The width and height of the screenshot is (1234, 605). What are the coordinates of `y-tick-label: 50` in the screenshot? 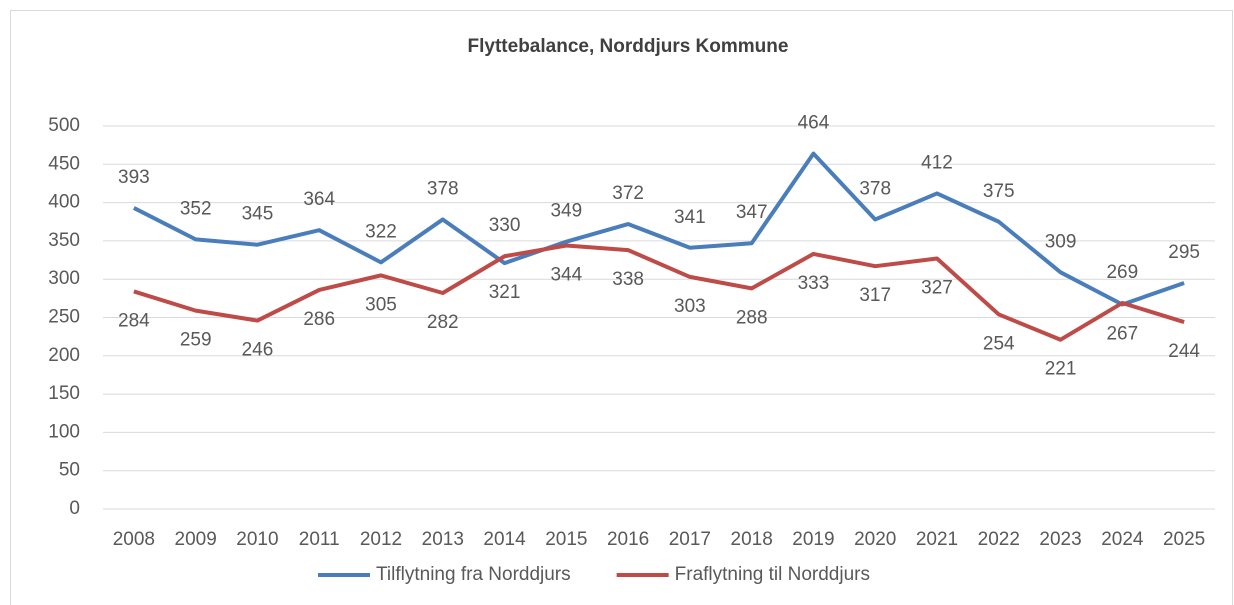 It's located at (69, 470).